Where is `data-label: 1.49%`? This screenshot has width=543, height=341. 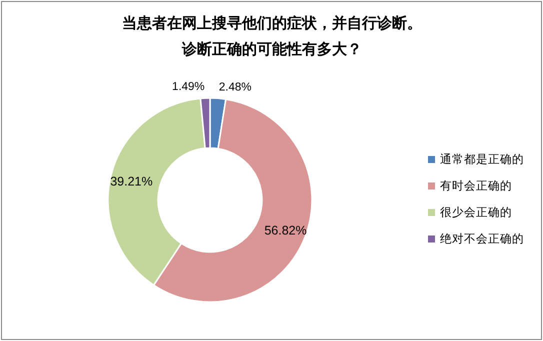 data-label: 1.49% is located at coordinates (188, 87).